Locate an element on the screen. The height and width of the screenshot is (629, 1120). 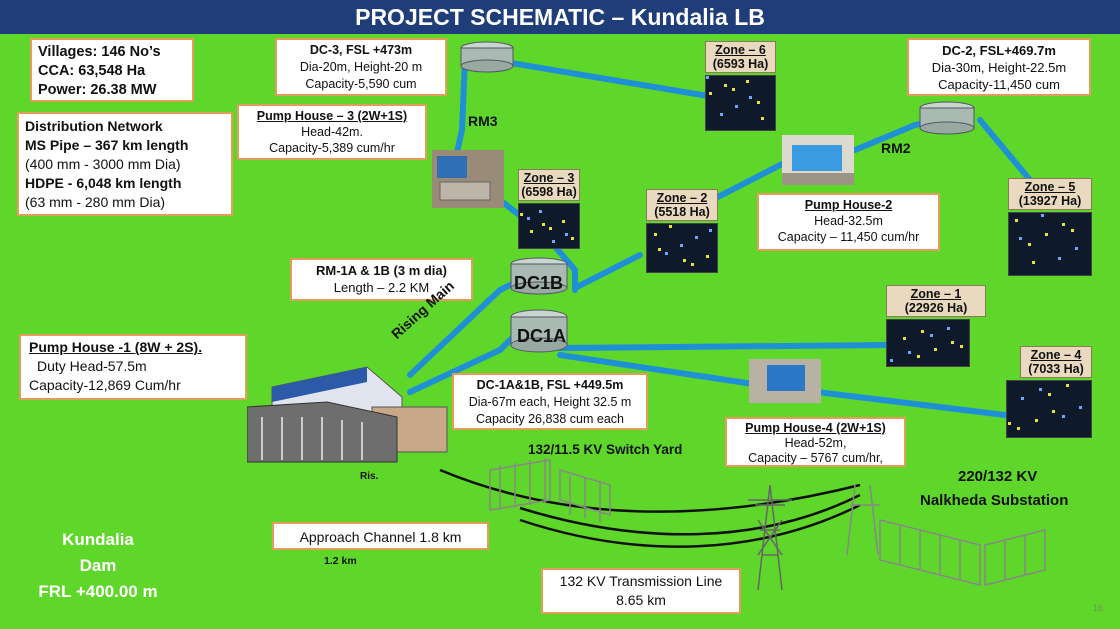
approach-channel-box: Approach Channel 1.8 km is located at coordinates (380, 536).